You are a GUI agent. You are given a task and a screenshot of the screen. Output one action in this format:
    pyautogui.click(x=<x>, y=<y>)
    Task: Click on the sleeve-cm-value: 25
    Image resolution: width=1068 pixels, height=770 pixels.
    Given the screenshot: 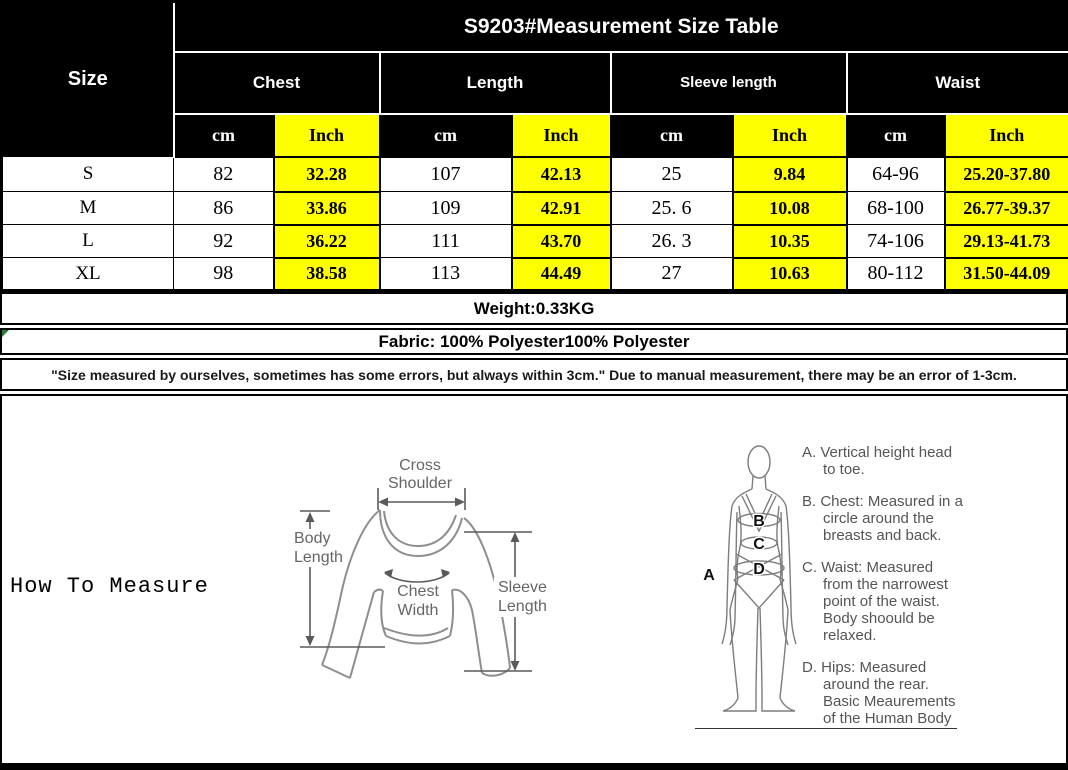 What is the action you would take?
    pyautogui.click(x=671, y=174)
    